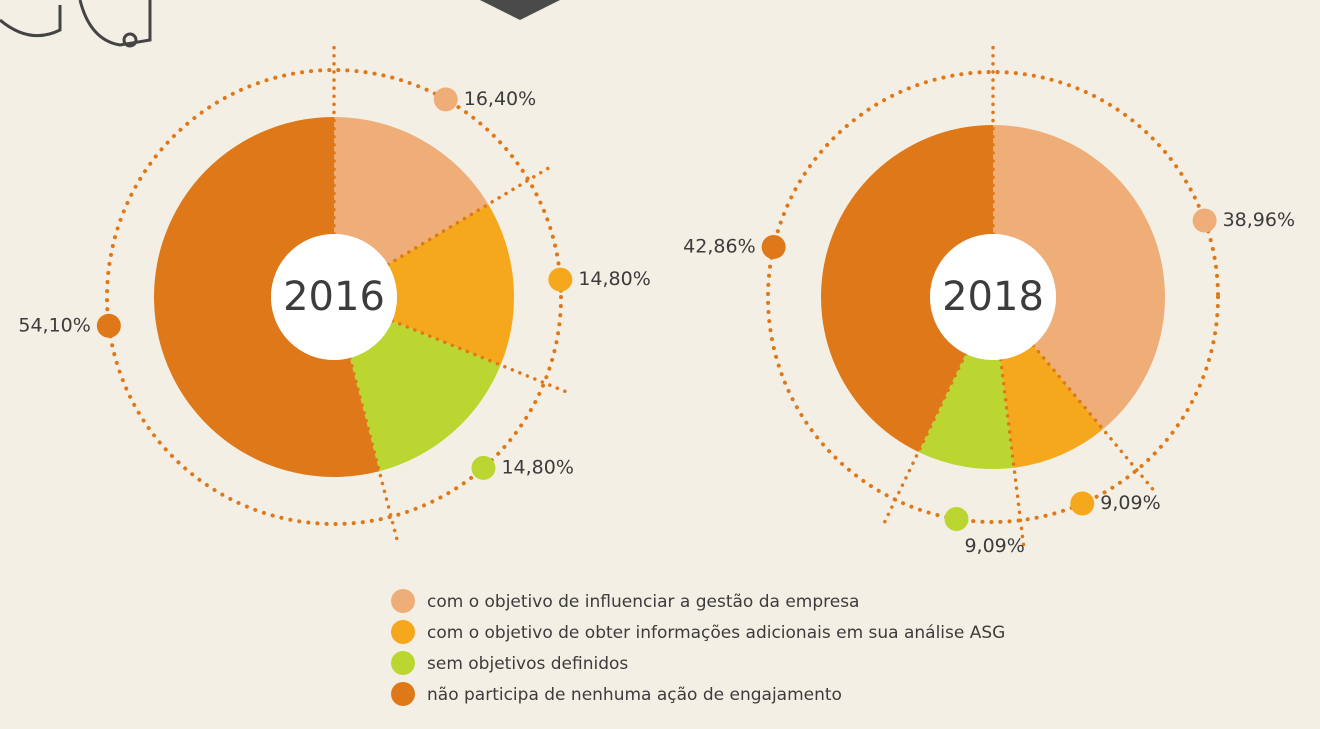 This screenshot has width=1320, height=729. I want to click on value-label: 54,10%, so click(54, 325).